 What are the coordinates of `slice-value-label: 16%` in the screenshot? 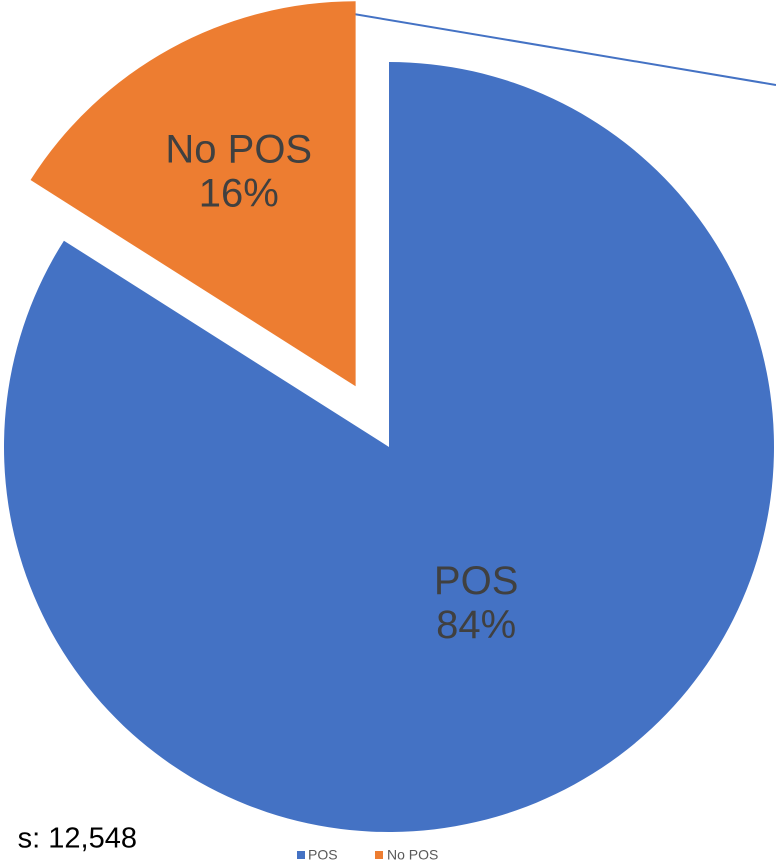 It's located at (239, 193).